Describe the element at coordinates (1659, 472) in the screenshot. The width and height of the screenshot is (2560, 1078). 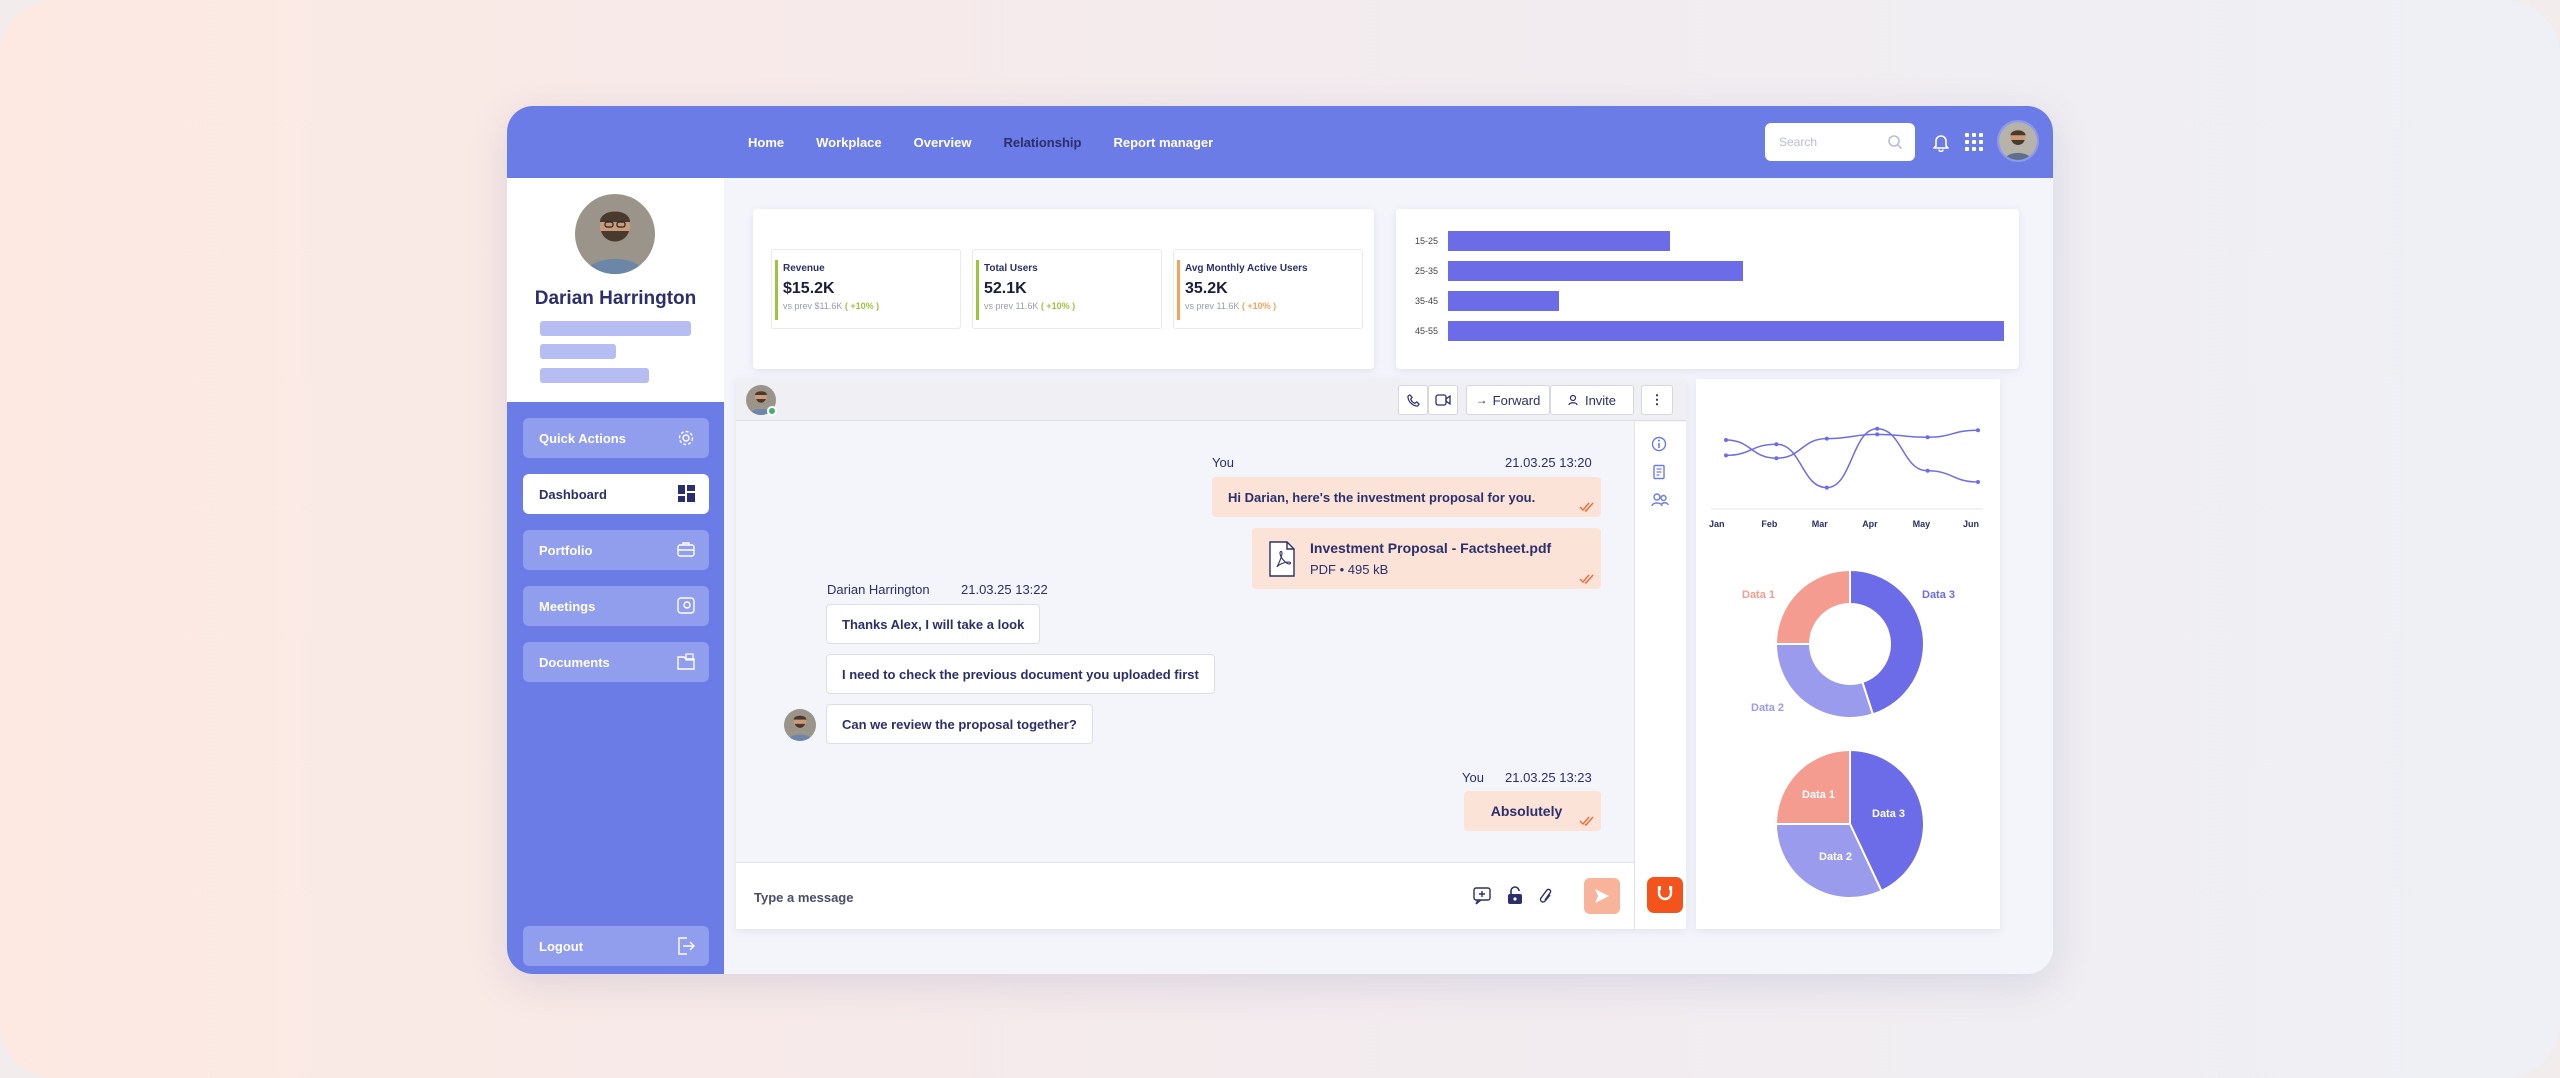
I see `notes-icon` at that location.